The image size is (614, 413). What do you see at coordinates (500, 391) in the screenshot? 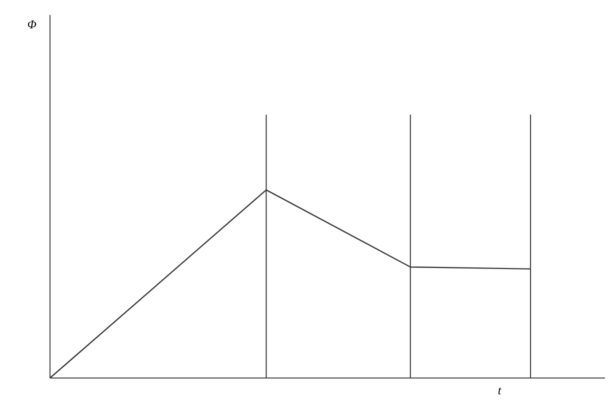
I see `x-axis-title: t` at bounding box center [500, 391].